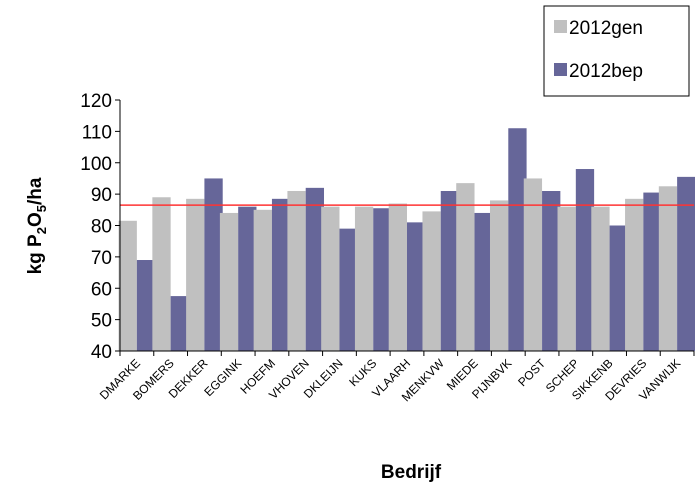 This screenshot has width=695, height=492. Describe the element at coordinates (315, 269) in the screenshot. I see `bar-2012bep-vhoven` at that location.